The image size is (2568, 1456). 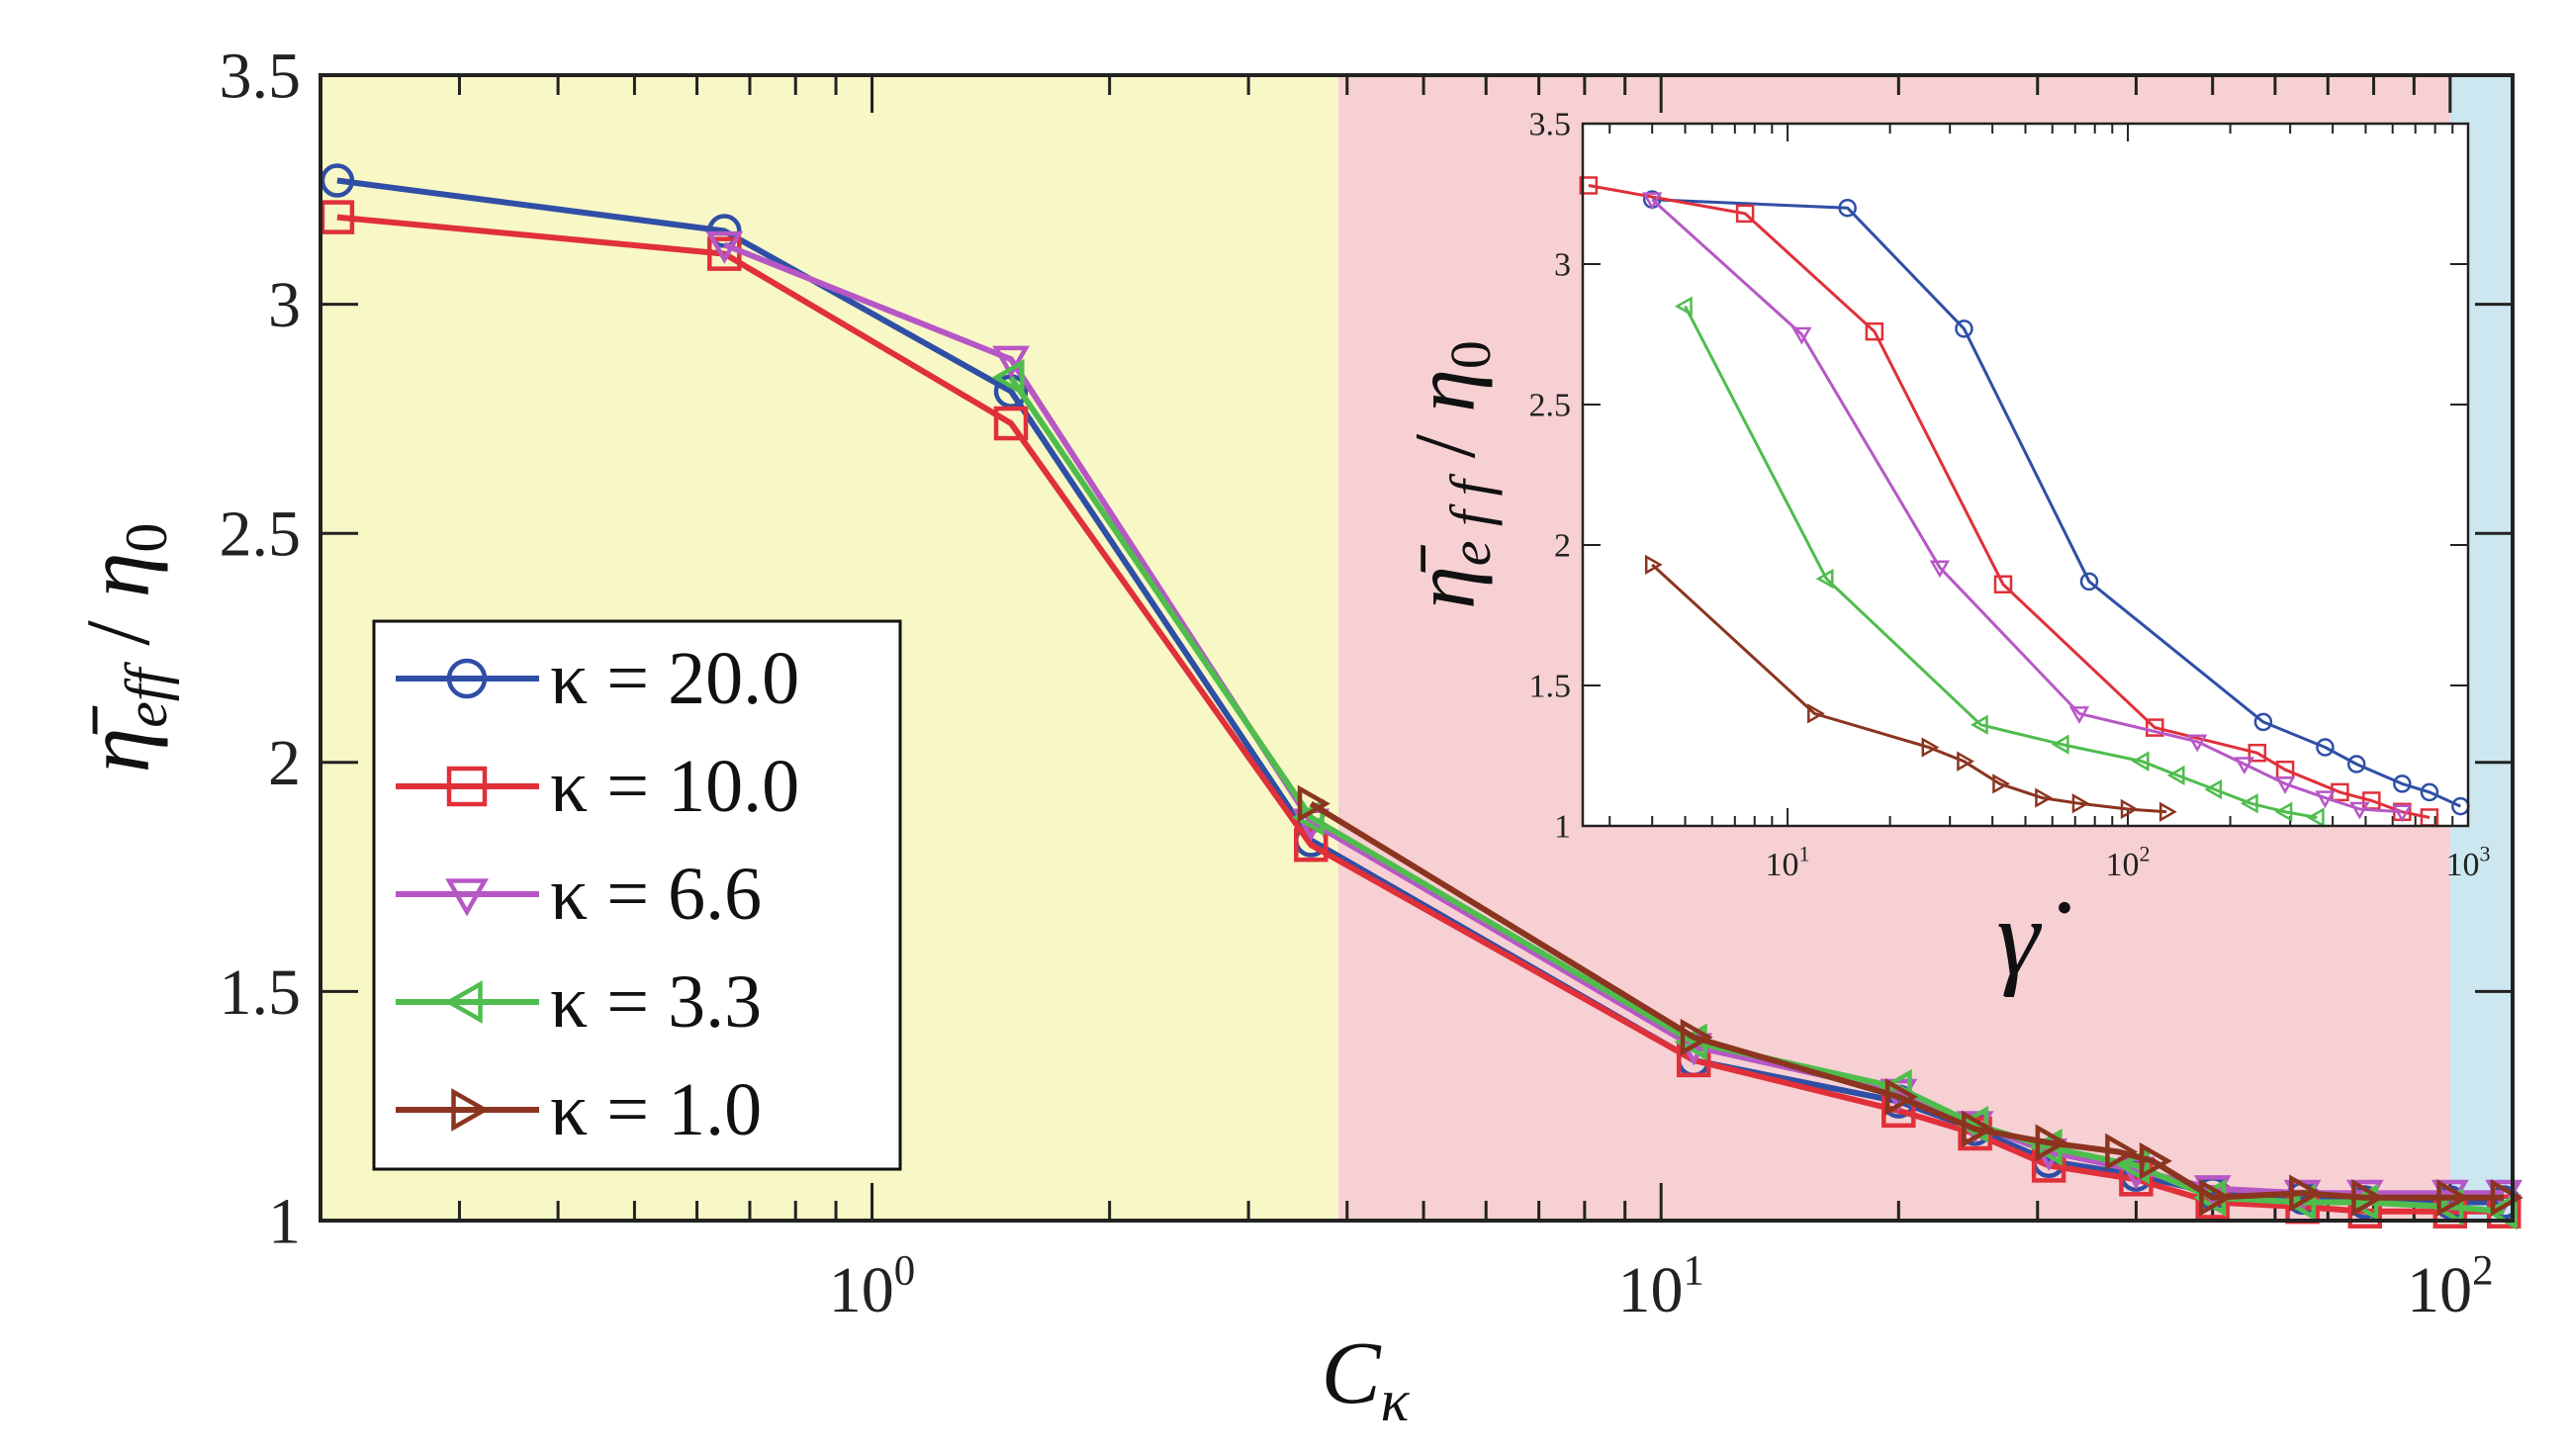 I want to click on legend-label: κ = 6.6, so click(x=656, y=894).